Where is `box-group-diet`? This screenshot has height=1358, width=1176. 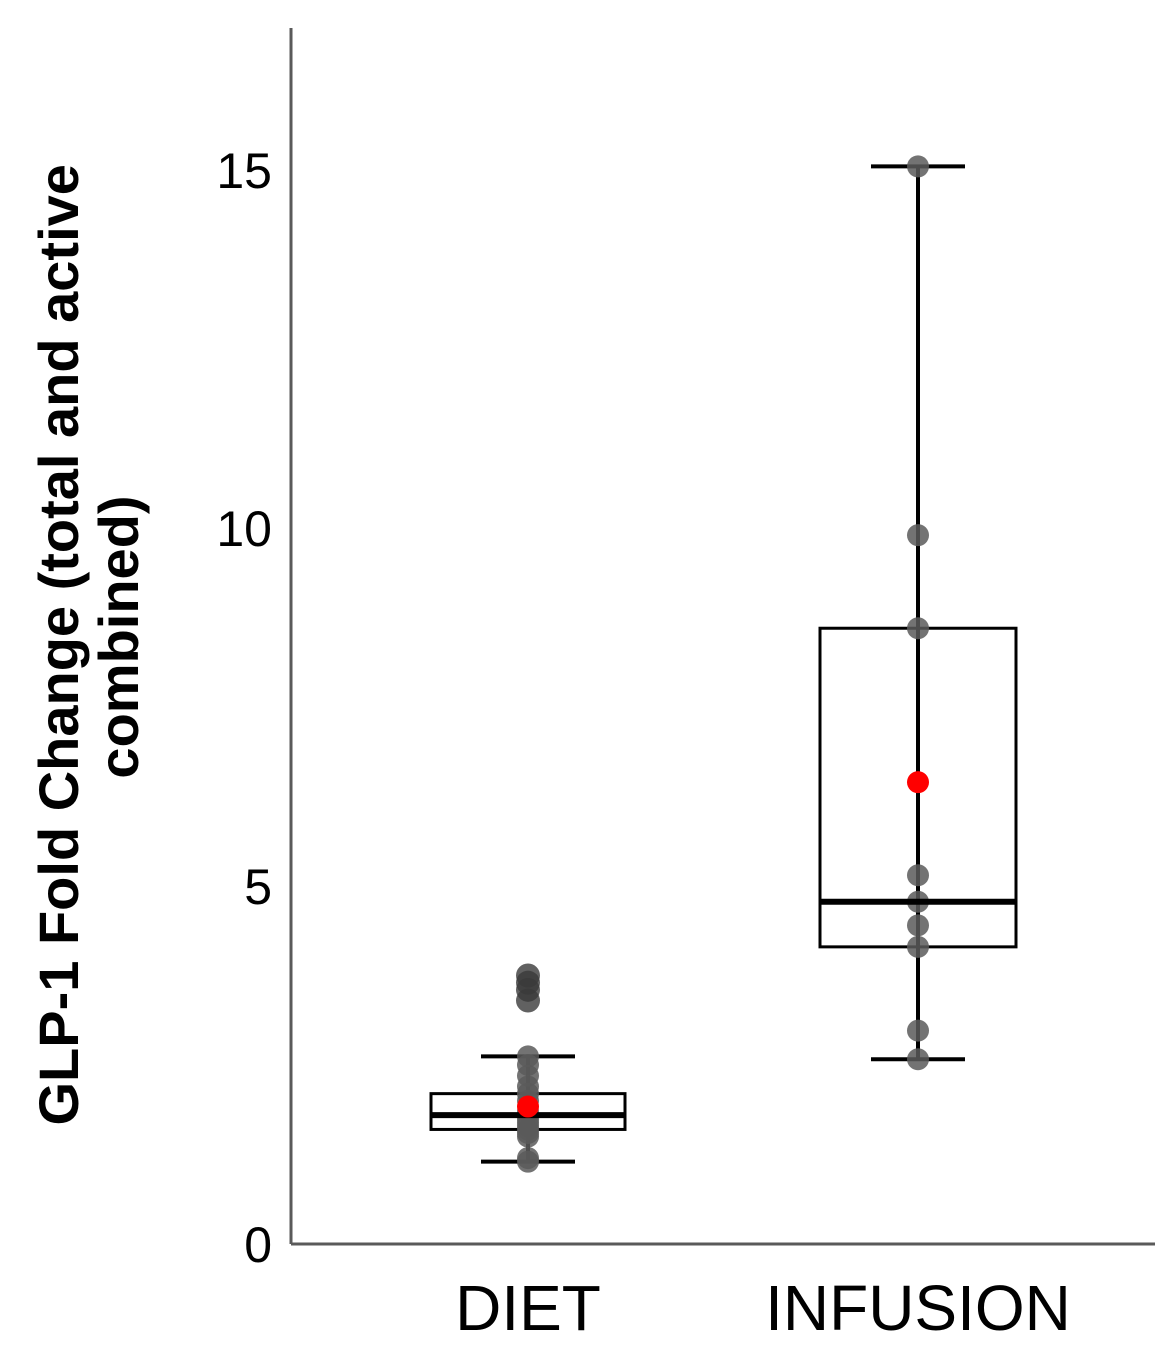
box-group-diet is located at coordinates (528, 1068).